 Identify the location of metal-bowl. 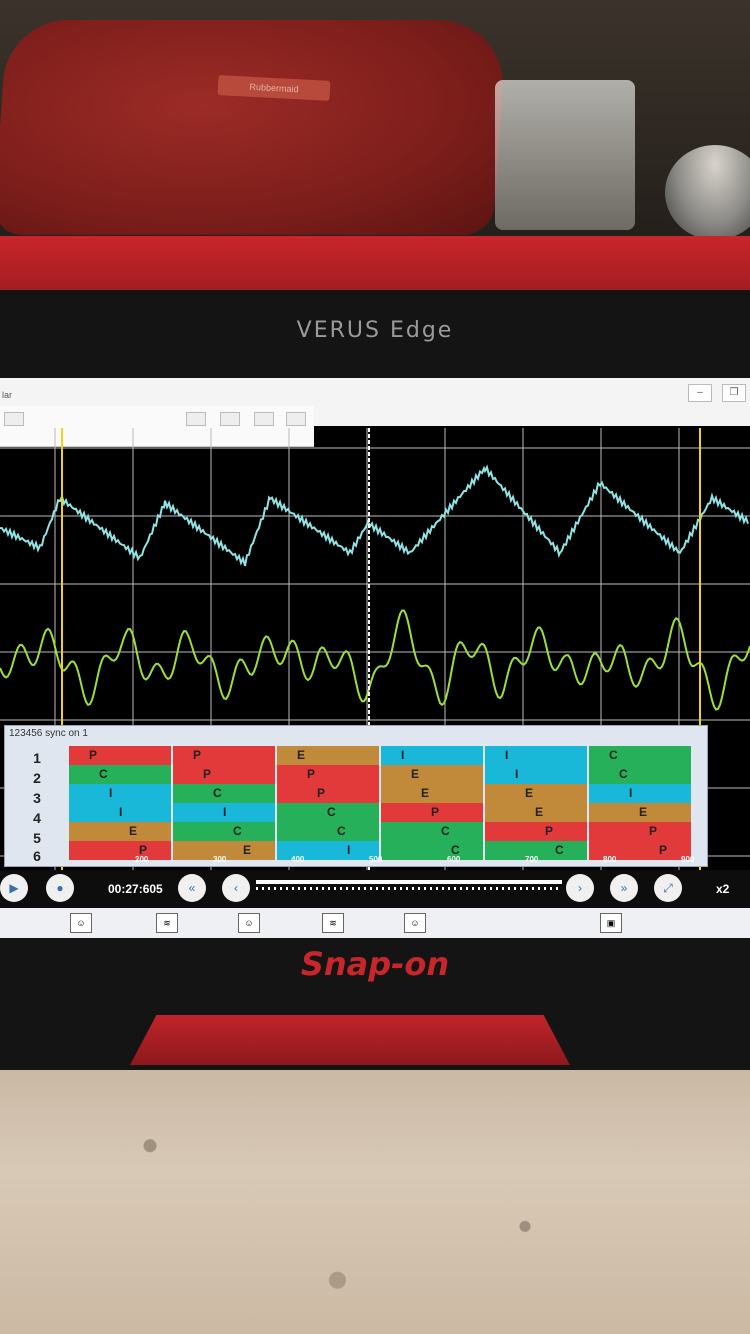
(707, 192).